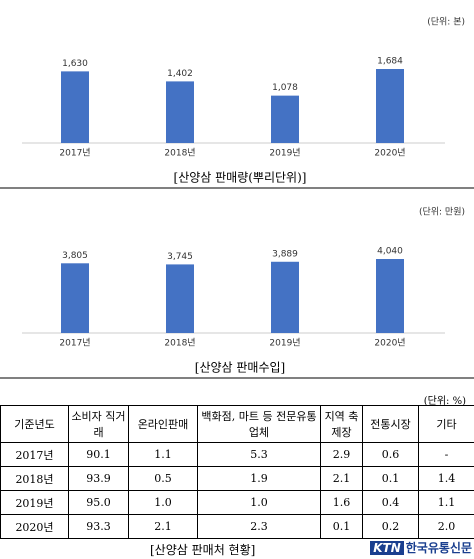 The height and width of the screenshot is (559, 474). What do you see at coordinates (203, 550) in the screenshot?
I see `table-caption: [산양삼 판매처 현황]` at bounding box center [203, 550].